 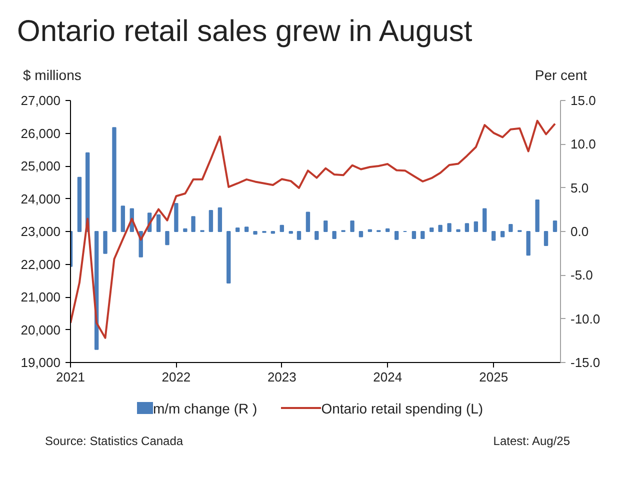 What do you see at coordinates (585, 318) in the screenshot?
I see `y2-tick-label: -10.0` at bounding box center [585, 318].